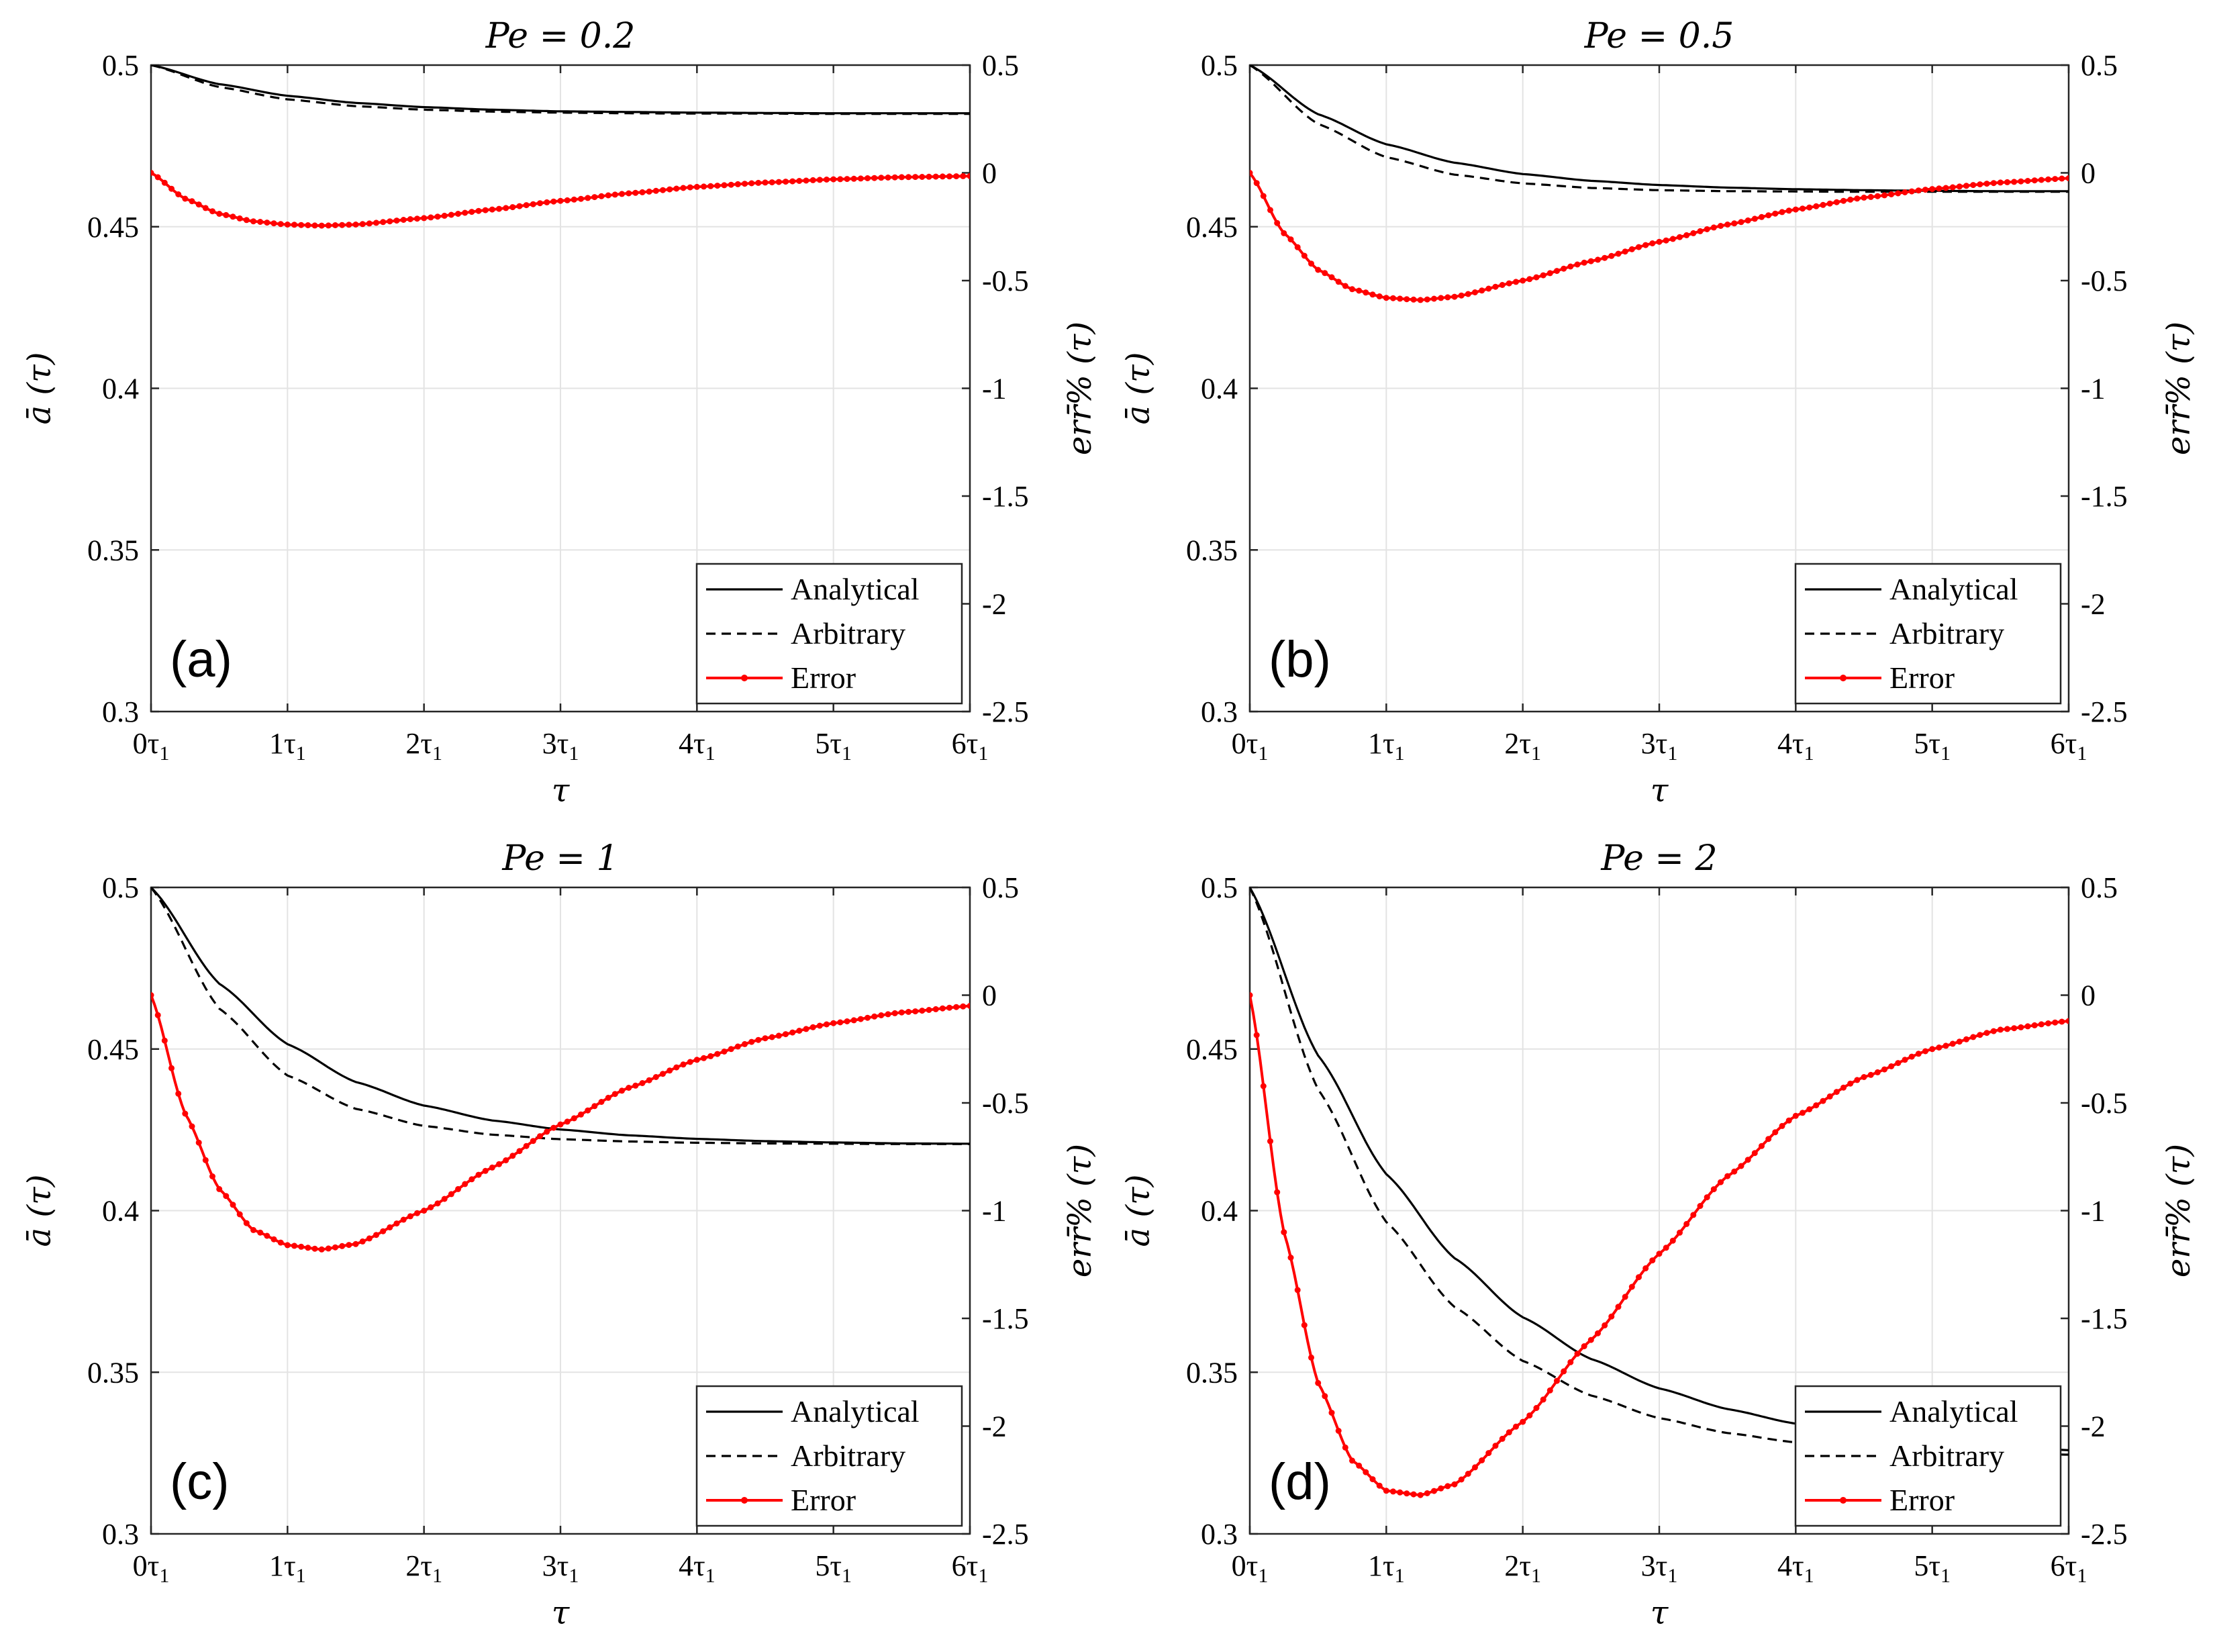 The width and height of the screenshot is (2213, 1652). Describe the element at coordinates (39, 1211) in the screenshot. I see `y-left-axis-label: ā (τ)` at that location.